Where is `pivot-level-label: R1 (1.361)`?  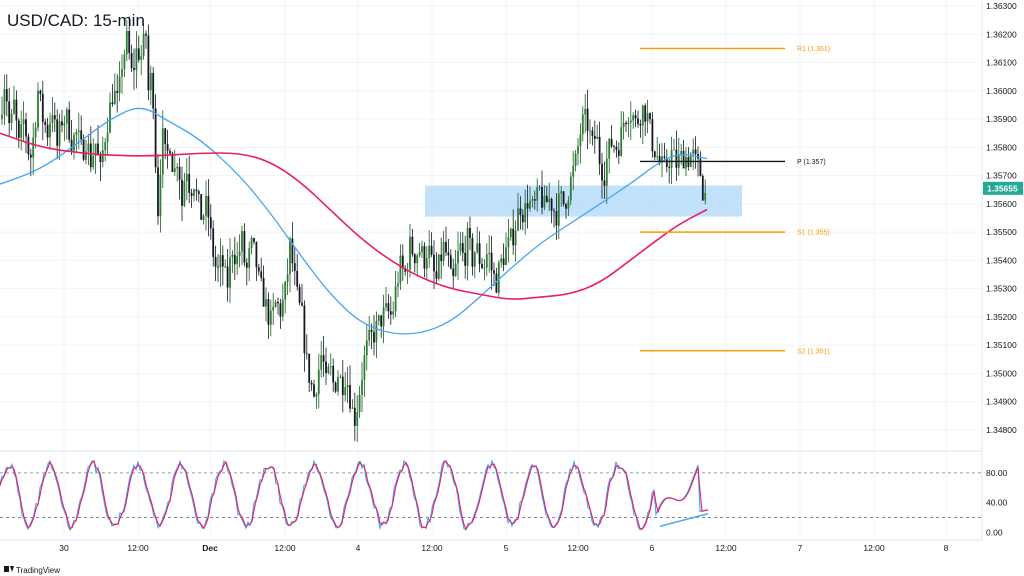 pivot-level-label: R1 (1.361) is located at coordinates (813, 49).